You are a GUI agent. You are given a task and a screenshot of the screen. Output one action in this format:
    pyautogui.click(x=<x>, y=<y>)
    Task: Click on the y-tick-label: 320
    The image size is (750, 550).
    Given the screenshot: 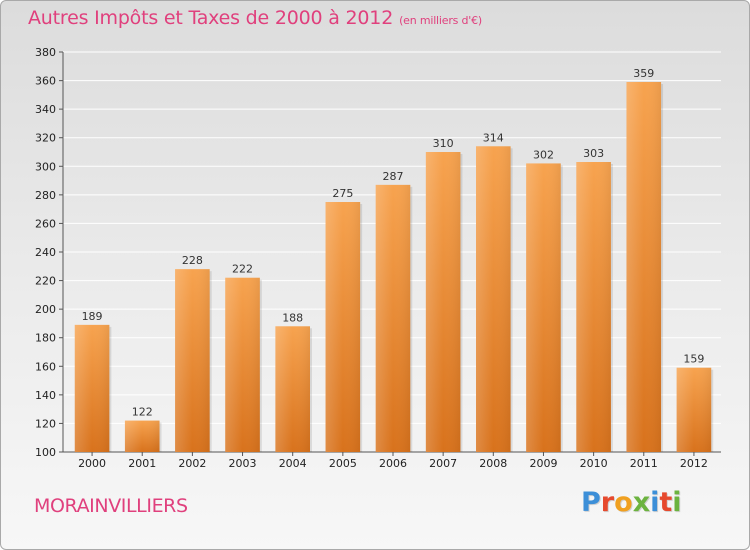 What is the action you would take?
    pyautogui.click(x=45, y=138)
    